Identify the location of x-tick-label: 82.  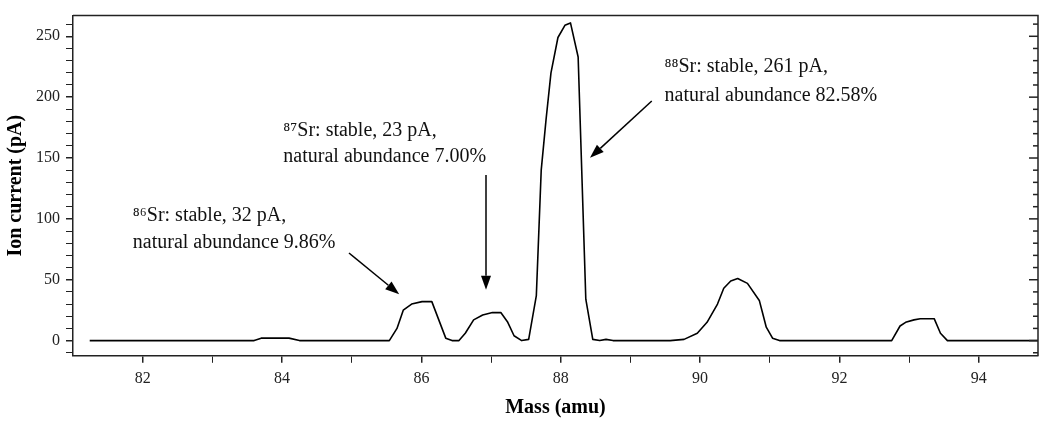
(142, 377).